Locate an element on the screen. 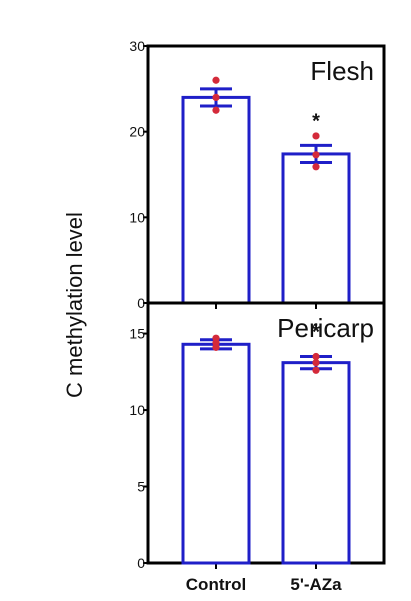  y-tick-label: 20 is located at coordinates (137, 132).